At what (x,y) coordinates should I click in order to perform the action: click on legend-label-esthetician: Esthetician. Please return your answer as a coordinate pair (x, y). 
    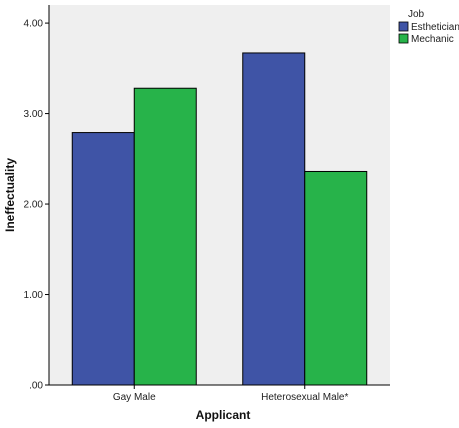
    Looking at the image, I should click on (435, 27).